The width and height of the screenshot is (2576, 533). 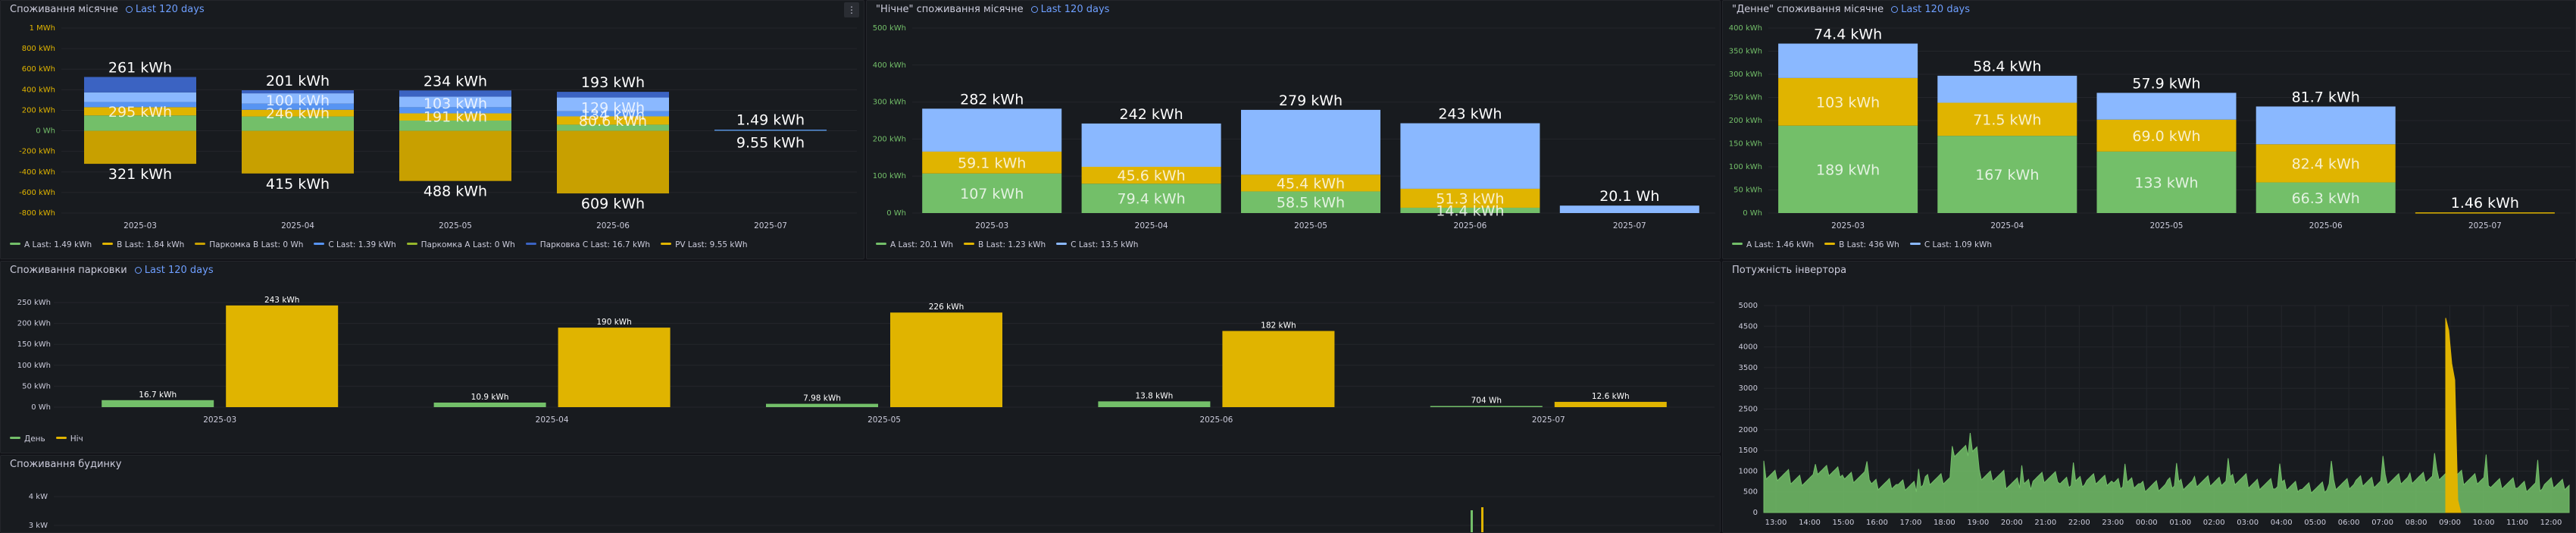 What do you see at coordinates (2326, 97) in the screenshot?
I see `bar-top-label: 81.7 kWh` at bounding box center [2326, 97].